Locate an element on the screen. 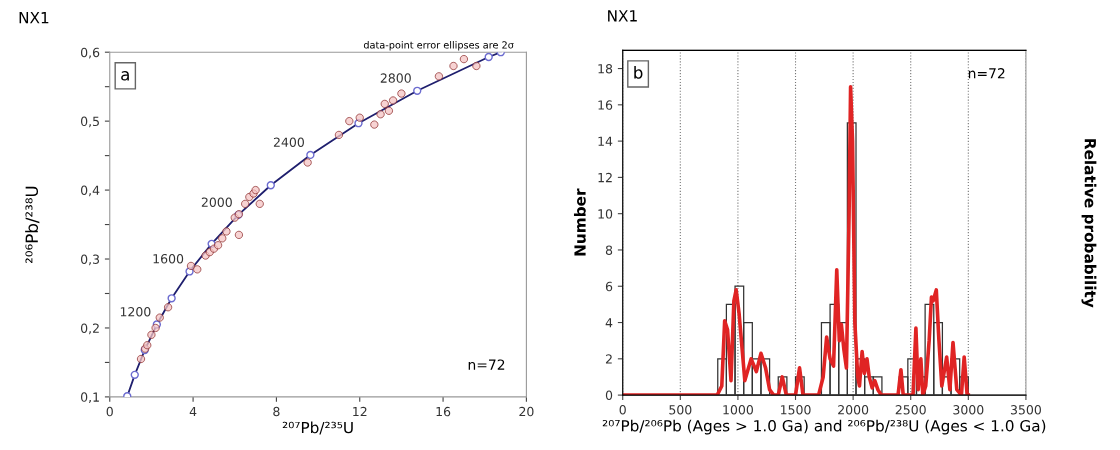 The height and width of the screenshot is (450, 1120). y-tick-label: 0,4 is located at coordinates (90, 191).